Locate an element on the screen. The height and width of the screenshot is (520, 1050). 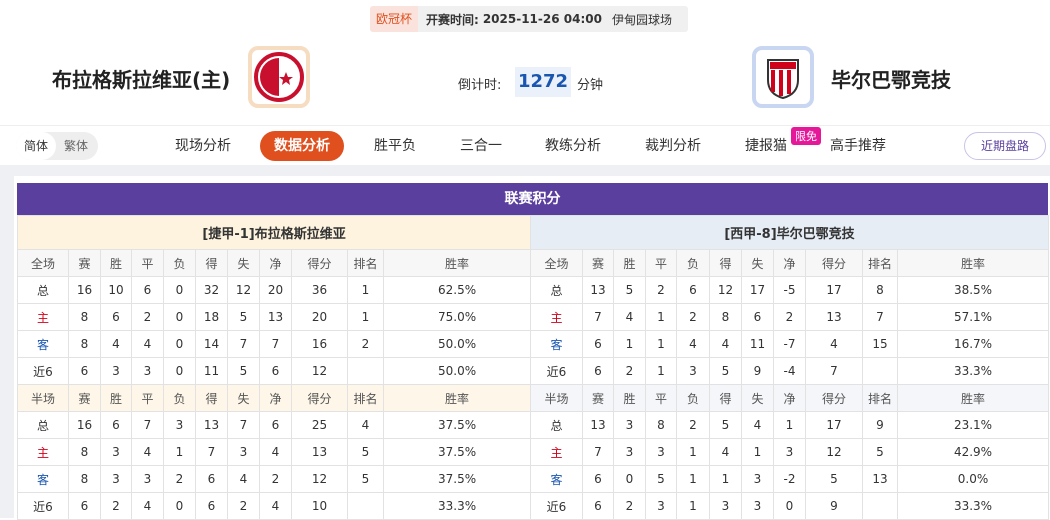
competition: 欧冠杯 is located at coordinates (394, 19).